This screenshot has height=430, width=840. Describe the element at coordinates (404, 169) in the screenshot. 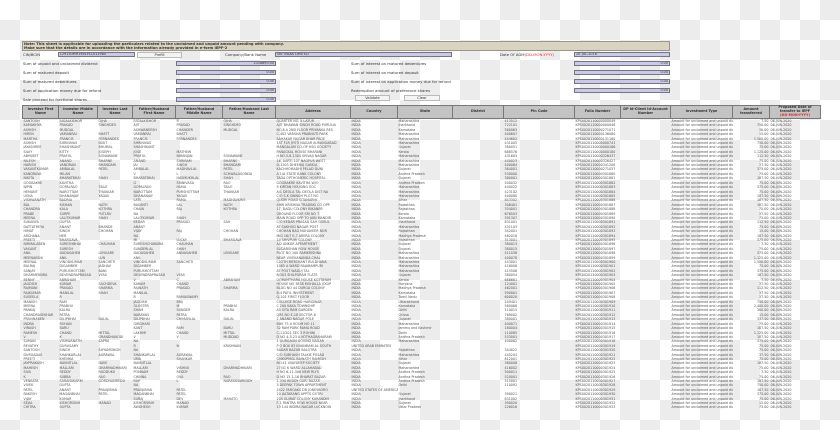

I see `table-cell: Gujarat` at that location.